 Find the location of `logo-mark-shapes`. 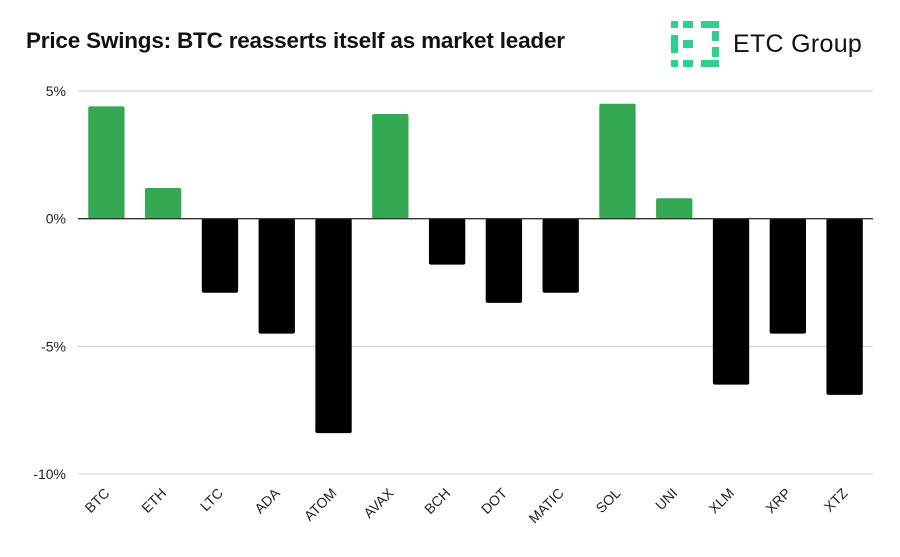

logo-mark-shapes is located at coordinates (695, 44).